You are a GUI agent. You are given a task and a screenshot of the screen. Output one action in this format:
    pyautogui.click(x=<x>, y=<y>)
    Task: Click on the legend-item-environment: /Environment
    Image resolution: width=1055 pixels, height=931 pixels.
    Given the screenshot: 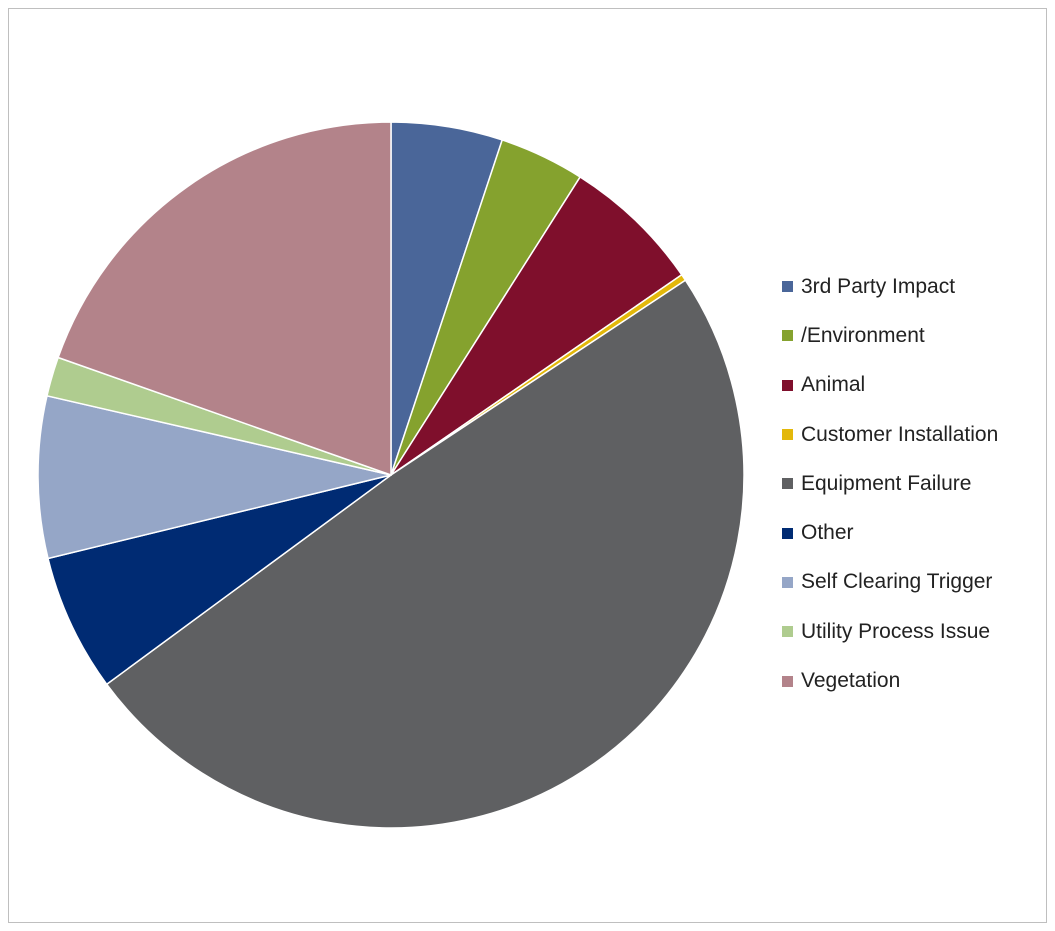 What is the action you would take?
    pyautogui.click(x=890, y=335)
    